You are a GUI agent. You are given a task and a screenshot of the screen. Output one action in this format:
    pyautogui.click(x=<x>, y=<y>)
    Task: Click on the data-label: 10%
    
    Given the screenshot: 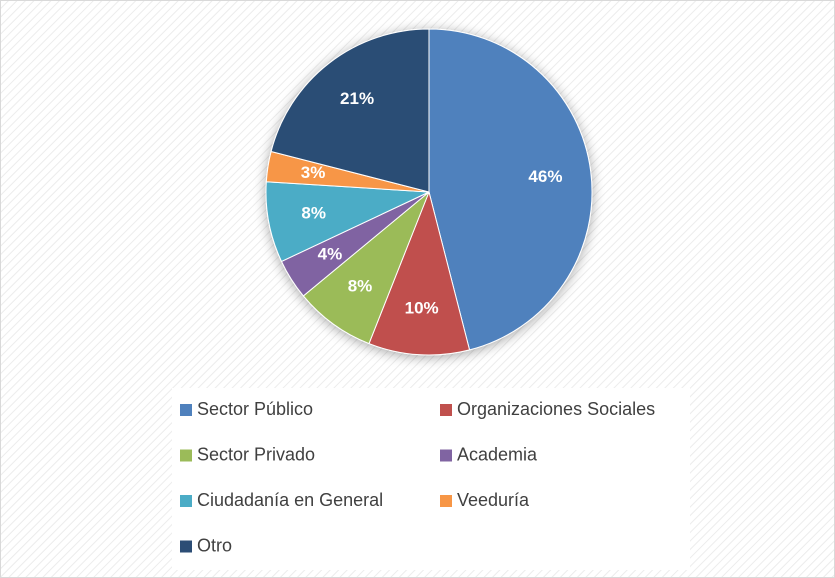 What is the action you would take?
    pyautogui.click(x=422, y=308)
    